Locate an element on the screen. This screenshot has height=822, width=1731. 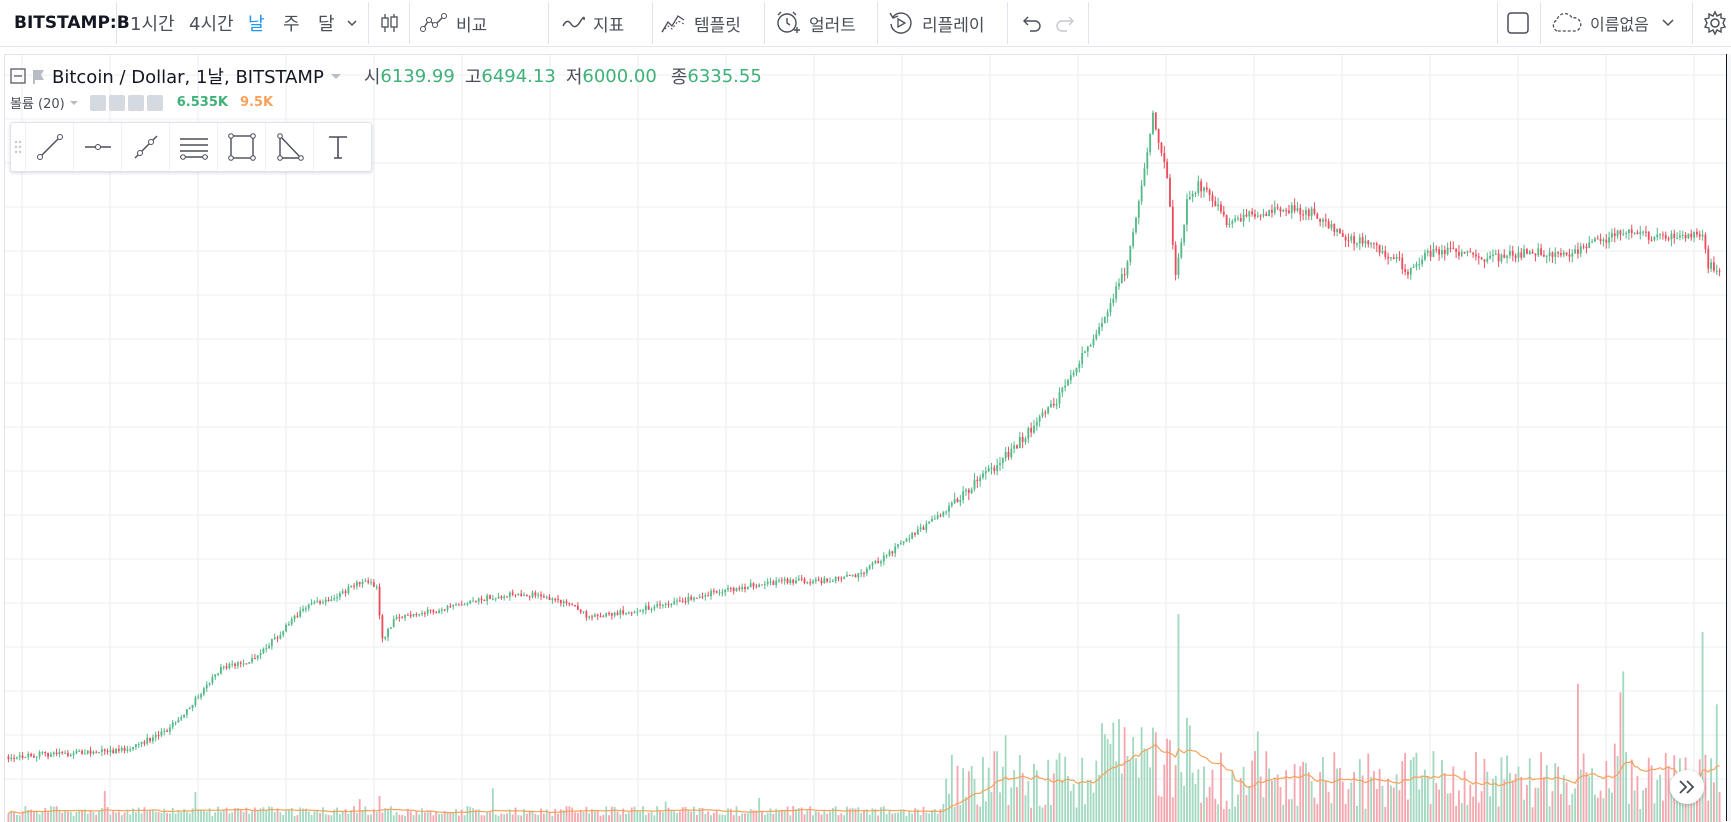
chart-type-button is located at coordinates (389, 23).